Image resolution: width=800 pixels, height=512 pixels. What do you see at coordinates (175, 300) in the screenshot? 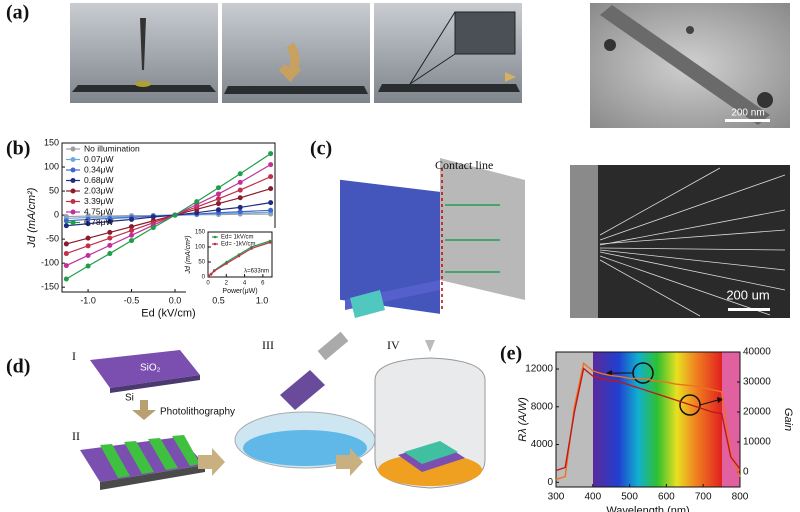
I see `x-tick-label: 0.0` at bounding box center [175, 300].